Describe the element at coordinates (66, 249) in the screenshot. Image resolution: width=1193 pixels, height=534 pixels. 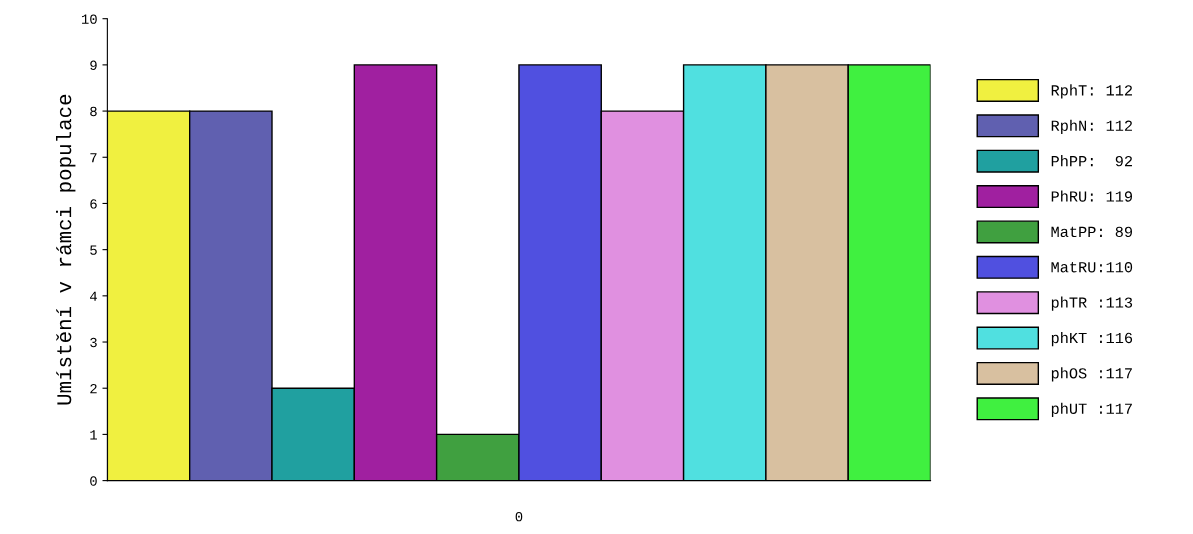
I see `y-axis-title: Umístění v rámci populace` at that location.